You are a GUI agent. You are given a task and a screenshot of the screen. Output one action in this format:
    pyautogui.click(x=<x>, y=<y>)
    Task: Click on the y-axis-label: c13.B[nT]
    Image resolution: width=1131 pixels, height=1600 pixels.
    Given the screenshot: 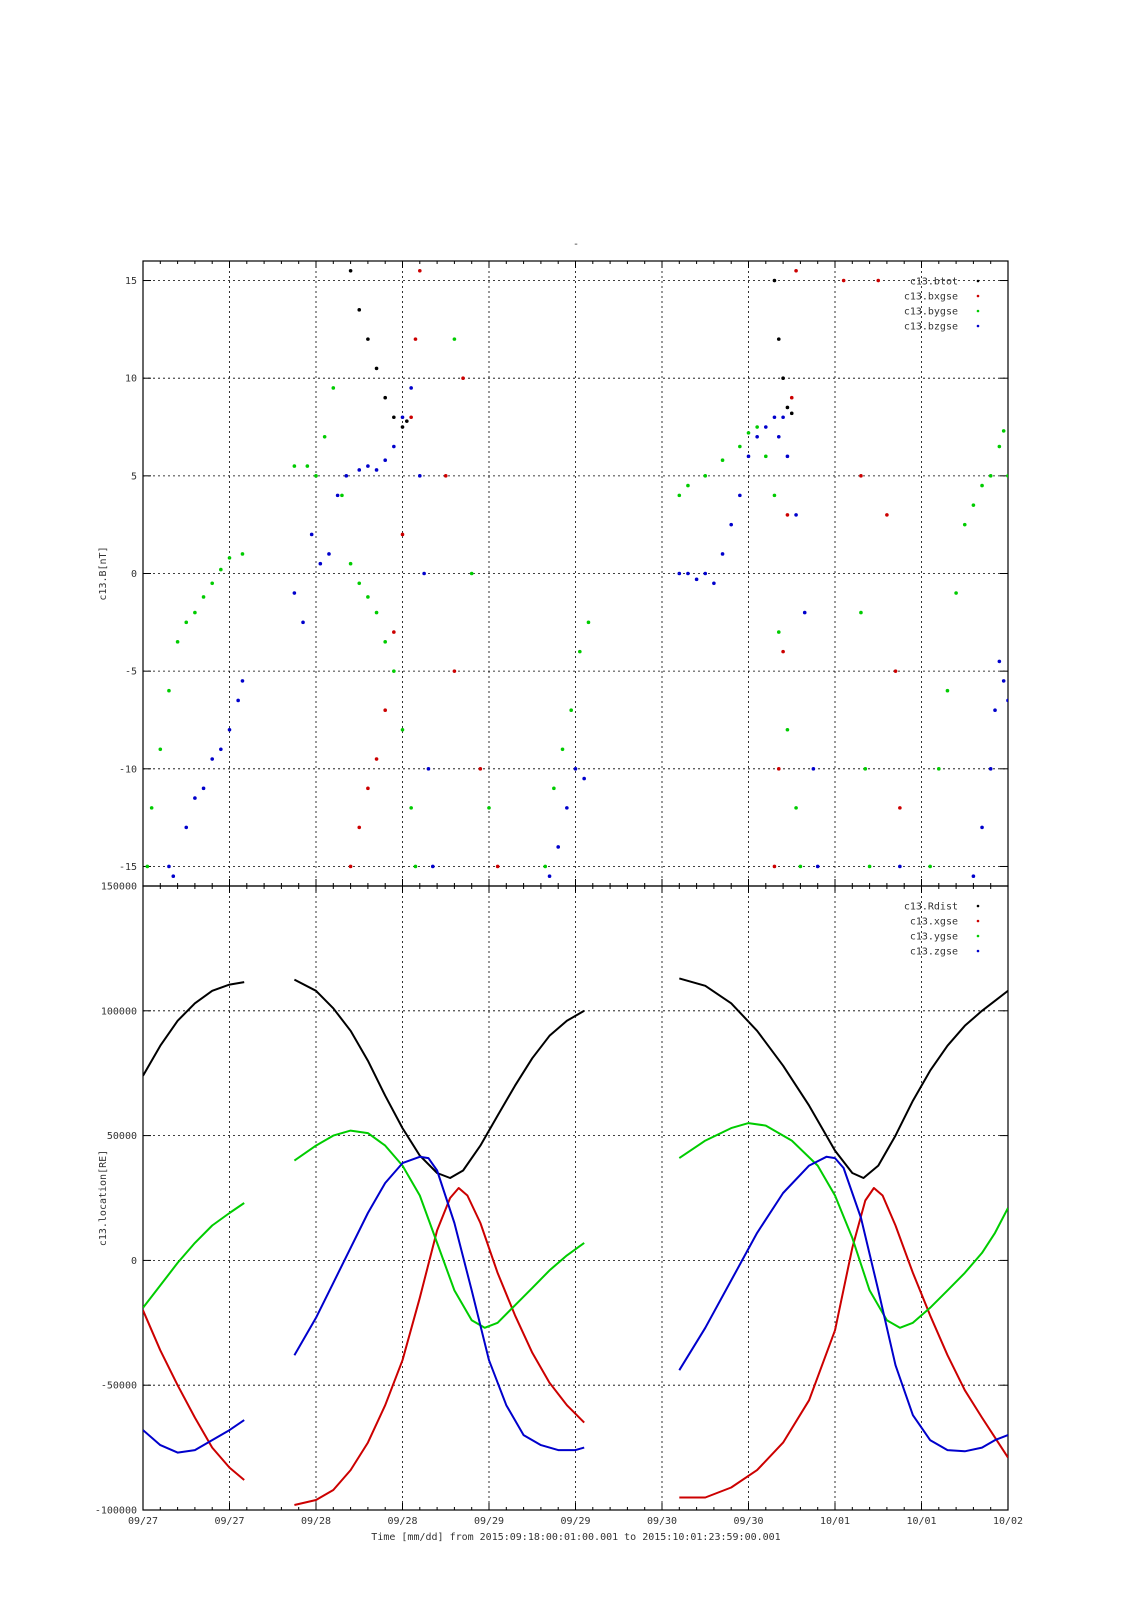 What is the action you would take?
    pyautogui.click(x=103, y=573)
    